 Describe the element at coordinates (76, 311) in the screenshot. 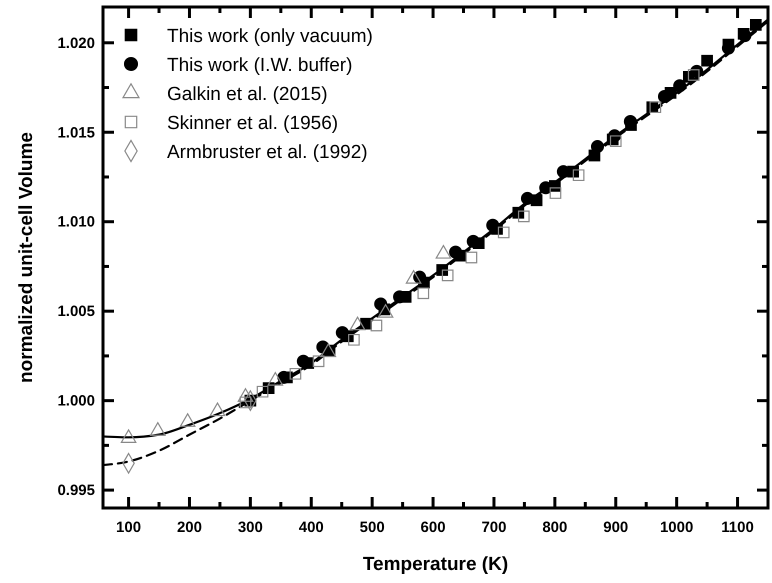

I see `y-tick-label: 1.005` at that location.